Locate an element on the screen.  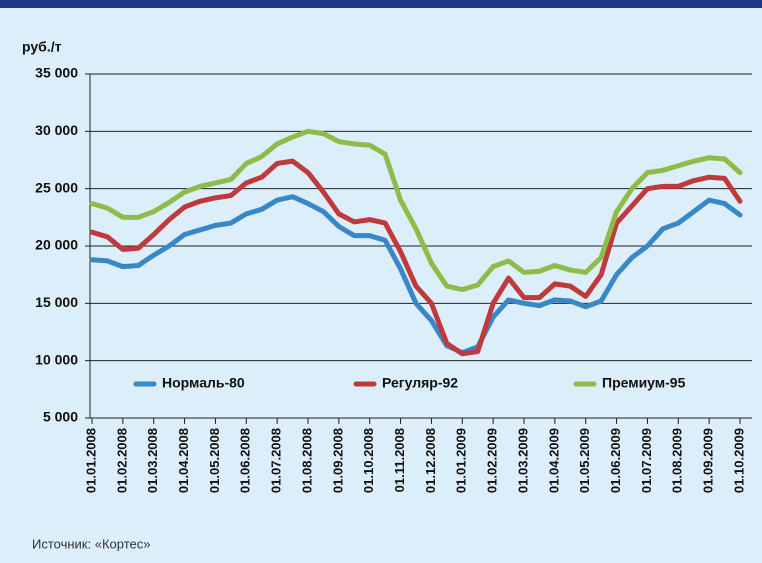
top-bar is located at coordinates (381, 4).